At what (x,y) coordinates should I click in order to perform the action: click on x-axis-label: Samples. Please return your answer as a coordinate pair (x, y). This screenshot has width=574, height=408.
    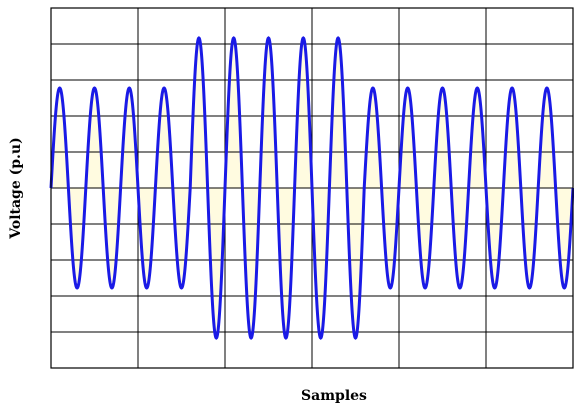
    Looking at the image, I should click on (334, 396).